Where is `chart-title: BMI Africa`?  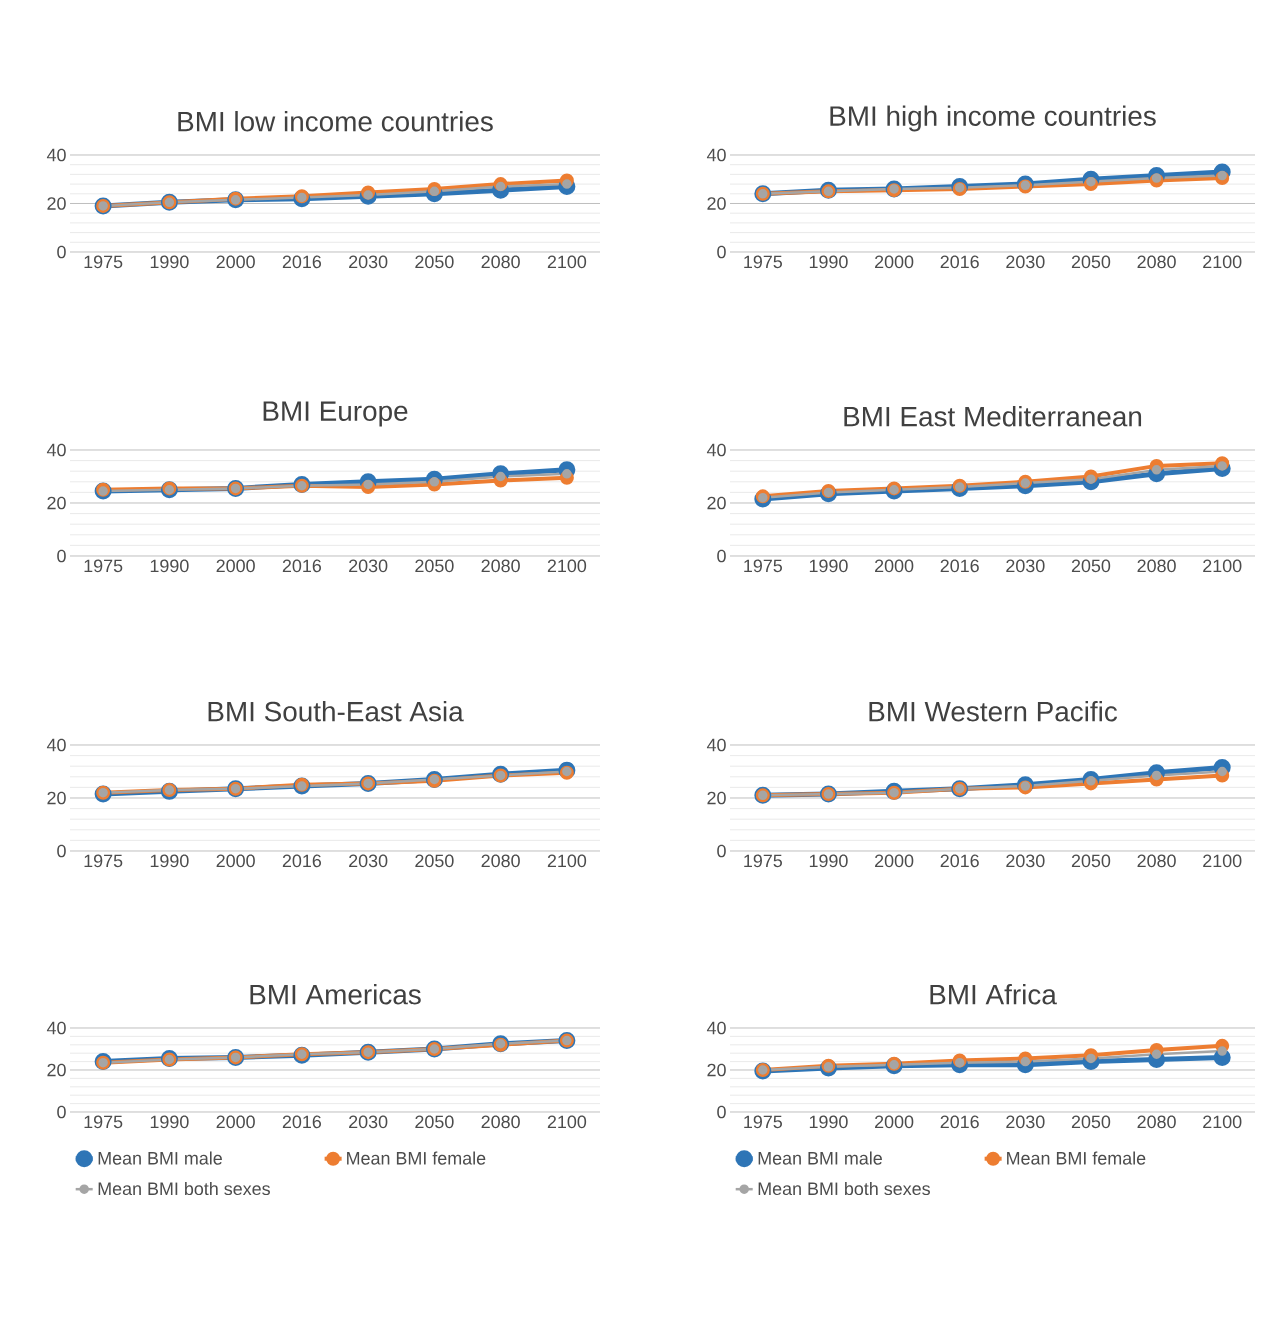
chart-title: BMI Africa is located at coordinates (993, 994).